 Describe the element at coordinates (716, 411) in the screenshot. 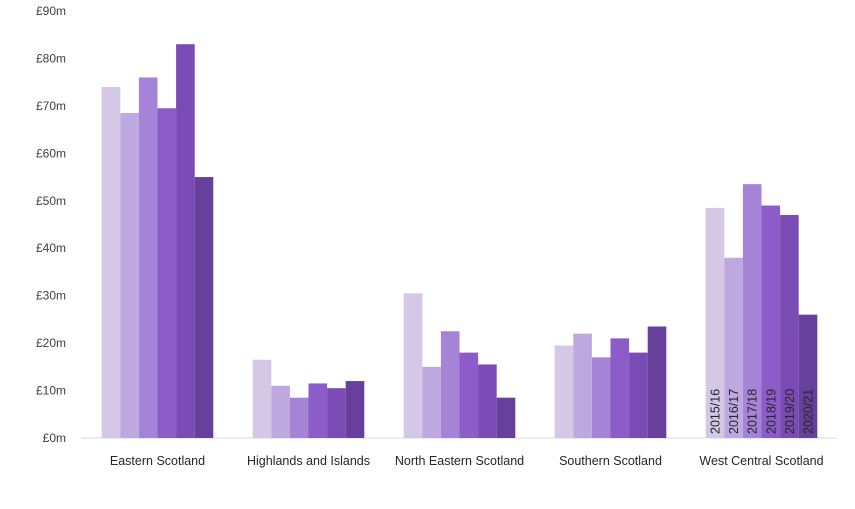

I see `series-label: 2015/16` at that location.